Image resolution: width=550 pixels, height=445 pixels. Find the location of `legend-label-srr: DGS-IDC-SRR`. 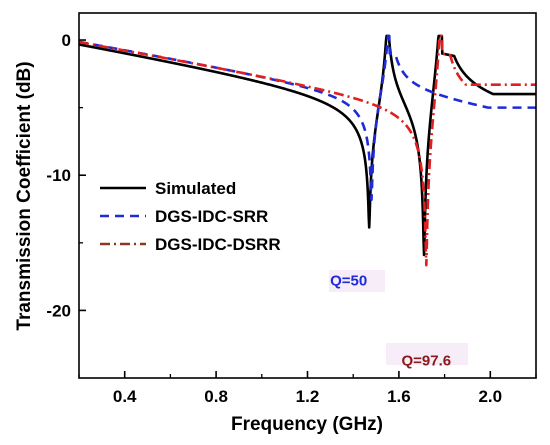

legend-label-srr: DGS-IDC-SRR is located at coordinates (211, 216).